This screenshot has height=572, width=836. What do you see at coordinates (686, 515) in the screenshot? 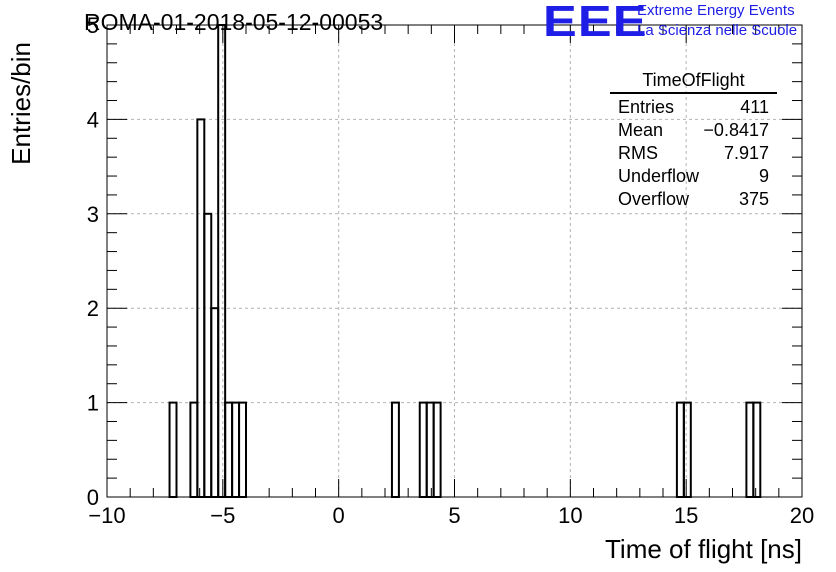
I see `x-tick-label: 15` at bounding box center [686, 515].